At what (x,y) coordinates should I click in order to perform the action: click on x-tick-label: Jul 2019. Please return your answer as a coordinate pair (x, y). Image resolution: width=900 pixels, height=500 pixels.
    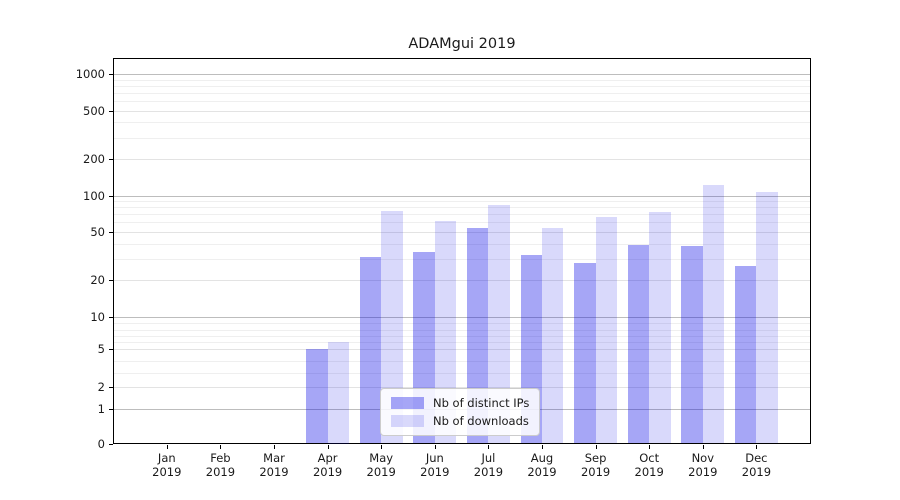
    Looking at the image, I should click on (488, 464).